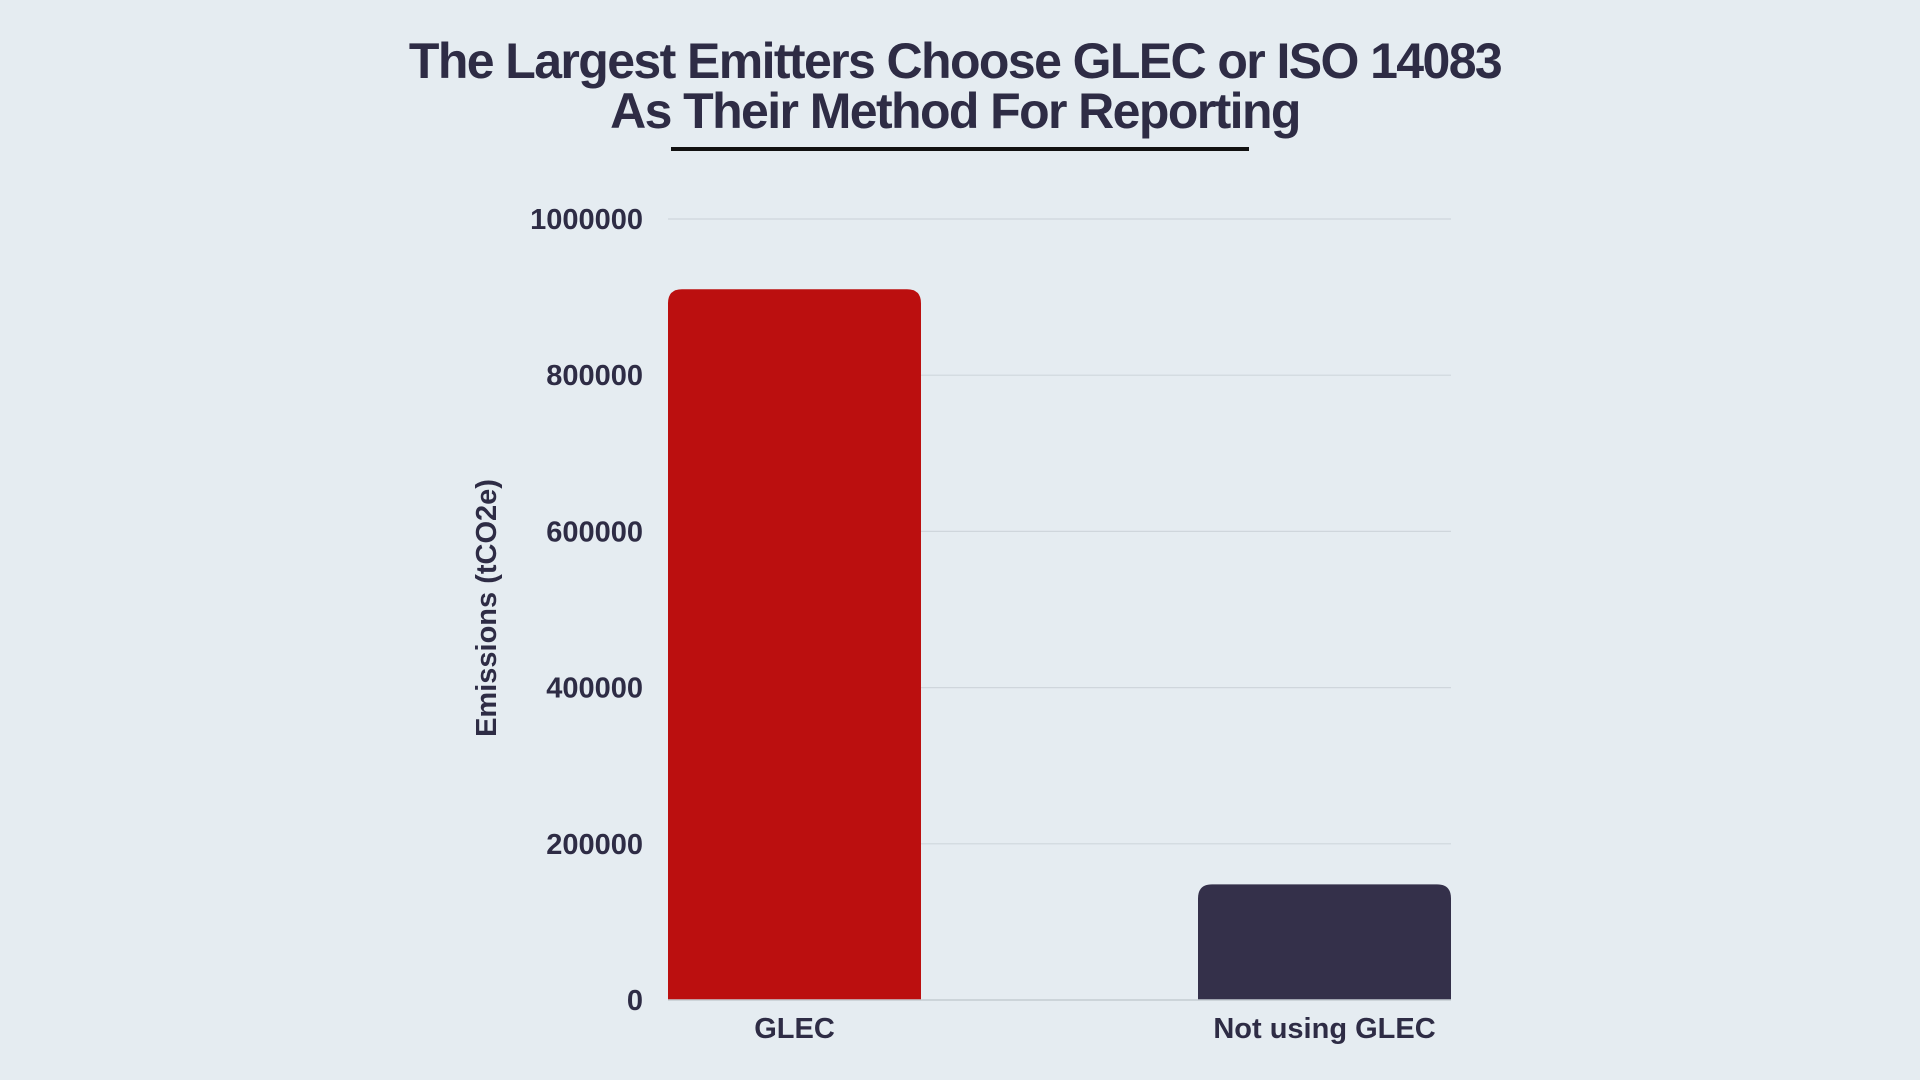 This screenshot has width=1920, height=1080. What do you see at coordinates (635, 1001) in the screenshot?
I see `y-tick-label: 0` at bounding box center [635, 1001].